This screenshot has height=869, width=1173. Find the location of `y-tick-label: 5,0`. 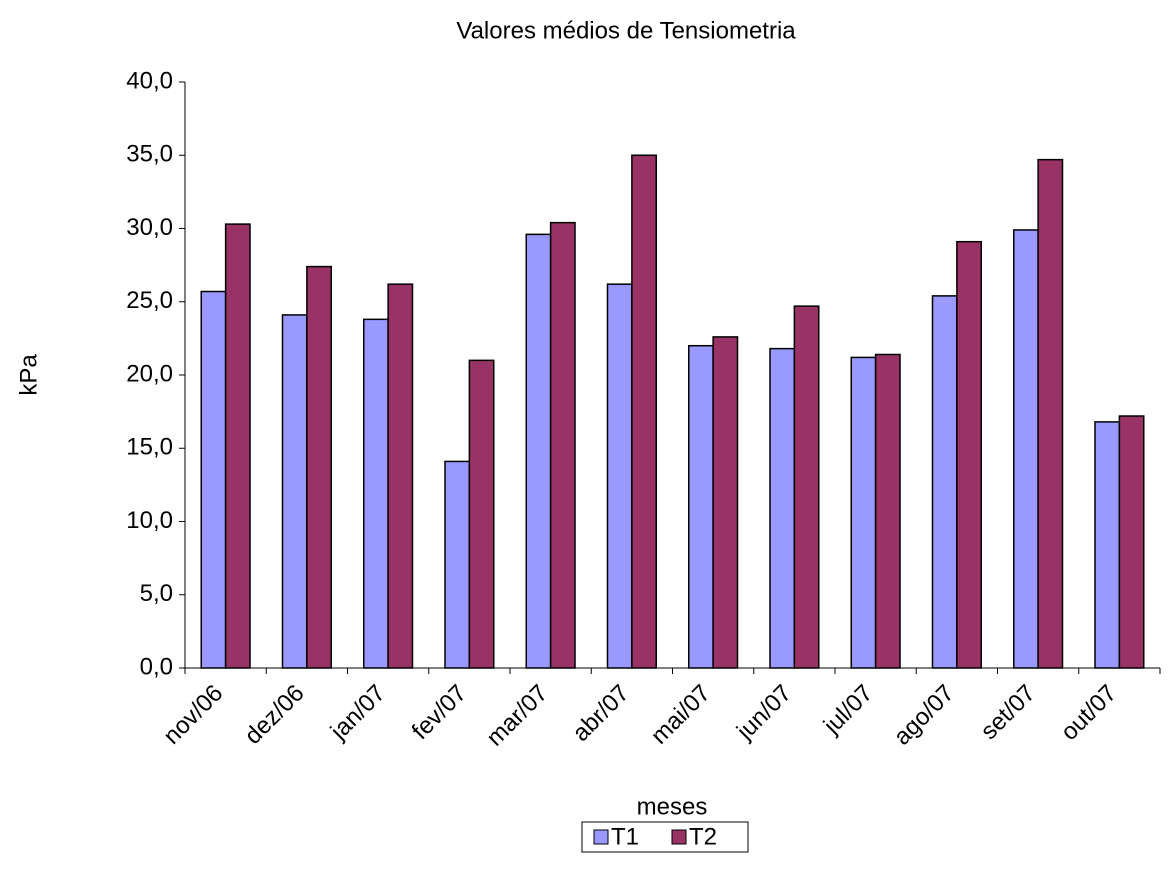

y-tick-label: 5,0 is located at coordinates (156, 593).